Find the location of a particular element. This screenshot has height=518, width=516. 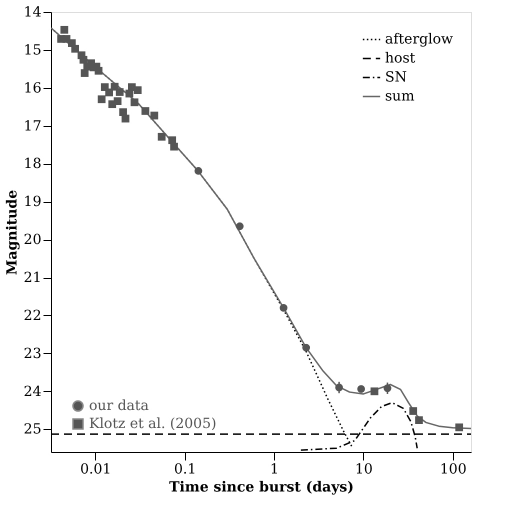

y-tick-label: 19 is located at coordinates (33, 202).